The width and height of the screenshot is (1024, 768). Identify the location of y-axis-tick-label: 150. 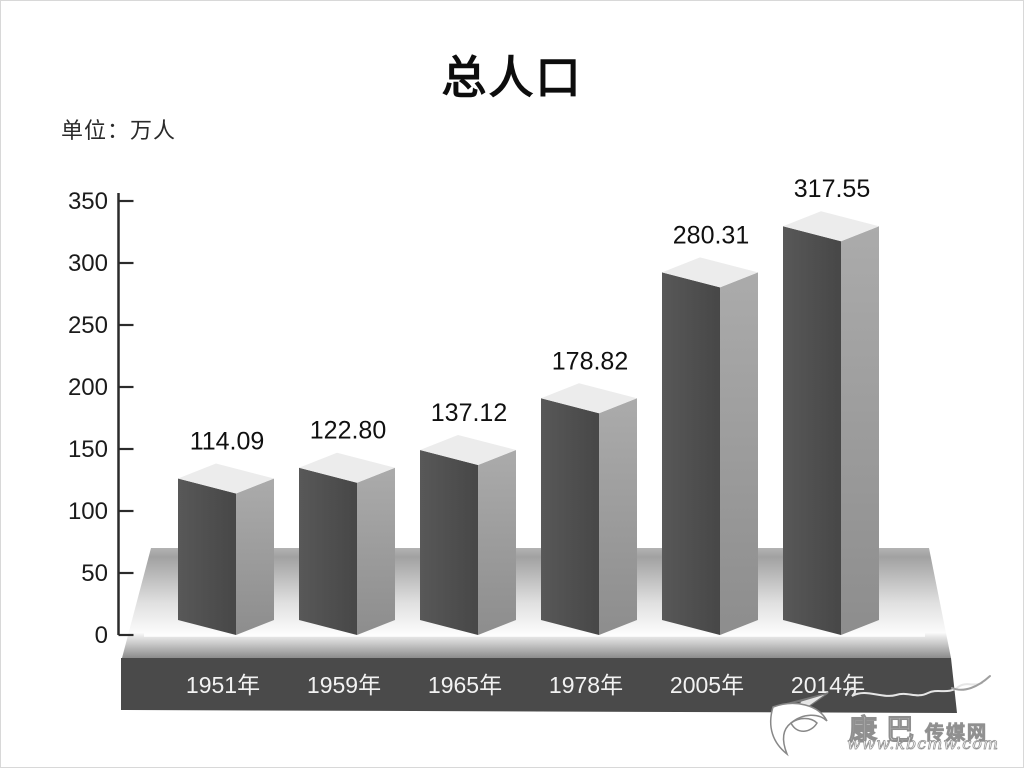
(88, 449).